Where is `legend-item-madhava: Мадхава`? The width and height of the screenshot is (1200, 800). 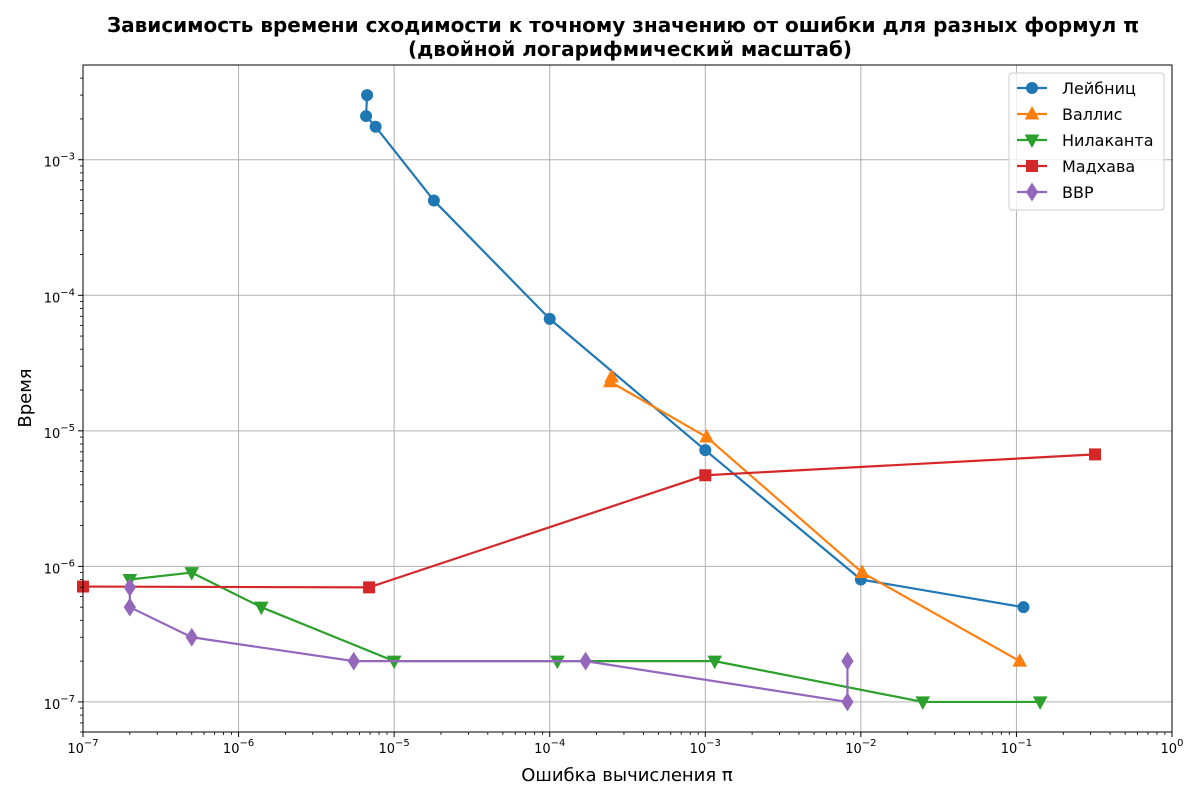
legend-item-madhava: Мадхава is located at coordinates (1076, 166).